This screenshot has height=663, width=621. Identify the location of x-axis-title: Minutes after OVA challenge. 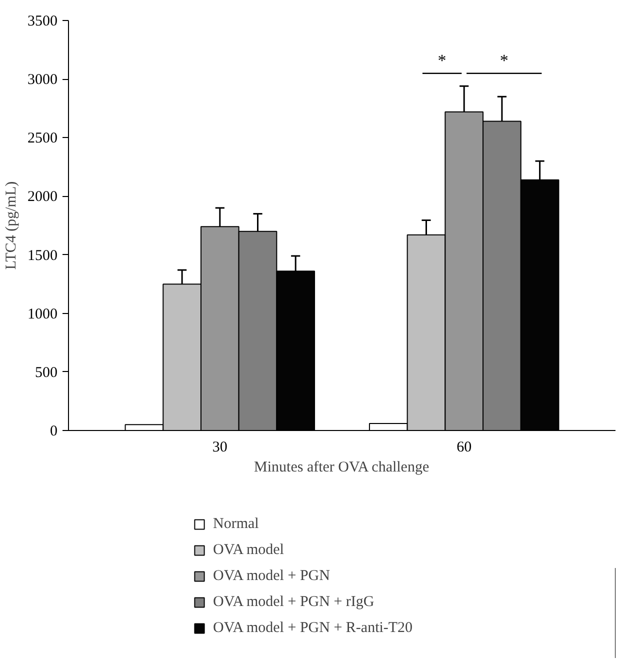
(342, 468).